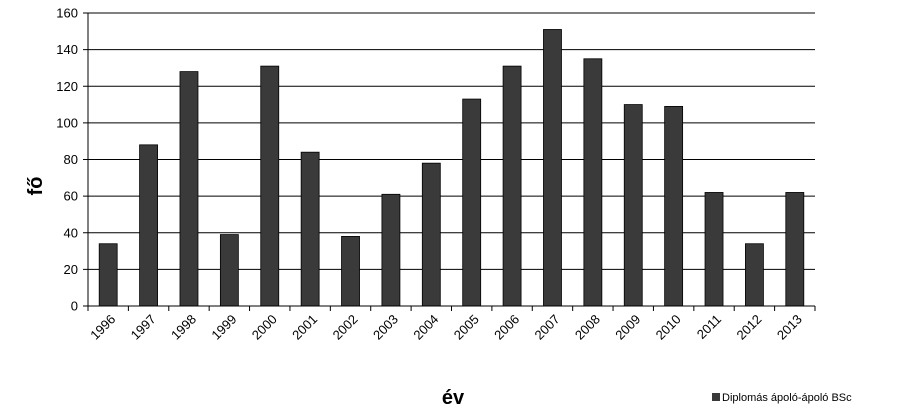 This screenshot has height=413, width=907. Describe the element at coordinates (547, 327) in the screenshot. I see `x-tick-label: 2007` at that location.